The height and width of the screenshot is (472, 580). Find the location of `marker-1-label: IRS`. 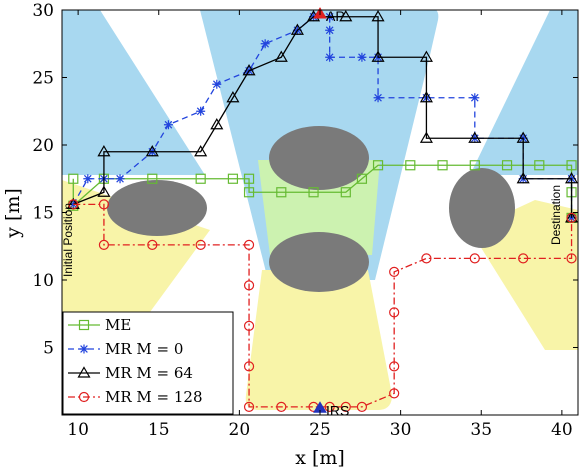

marker-1-label: IRS is located at coordinates (337, 410).